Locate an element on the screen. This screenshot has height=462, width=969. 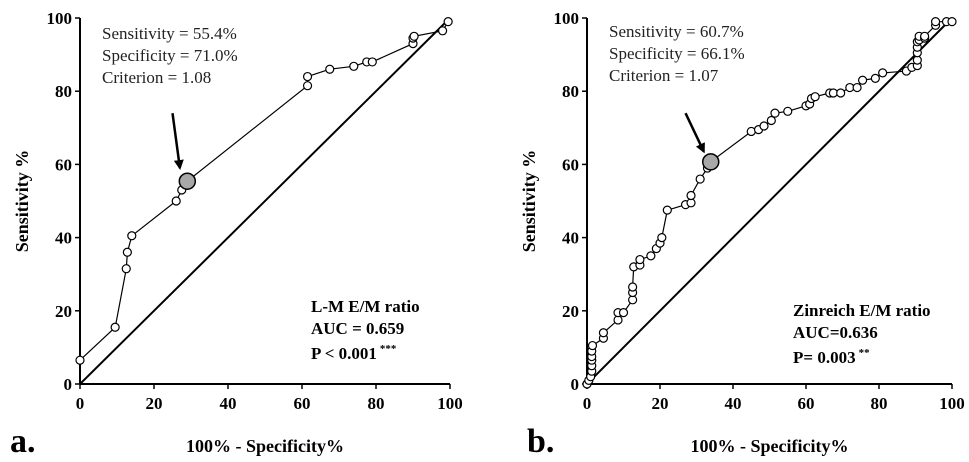
stats-title: Zinreich E/M ratio is located at coordinates (862, 310).